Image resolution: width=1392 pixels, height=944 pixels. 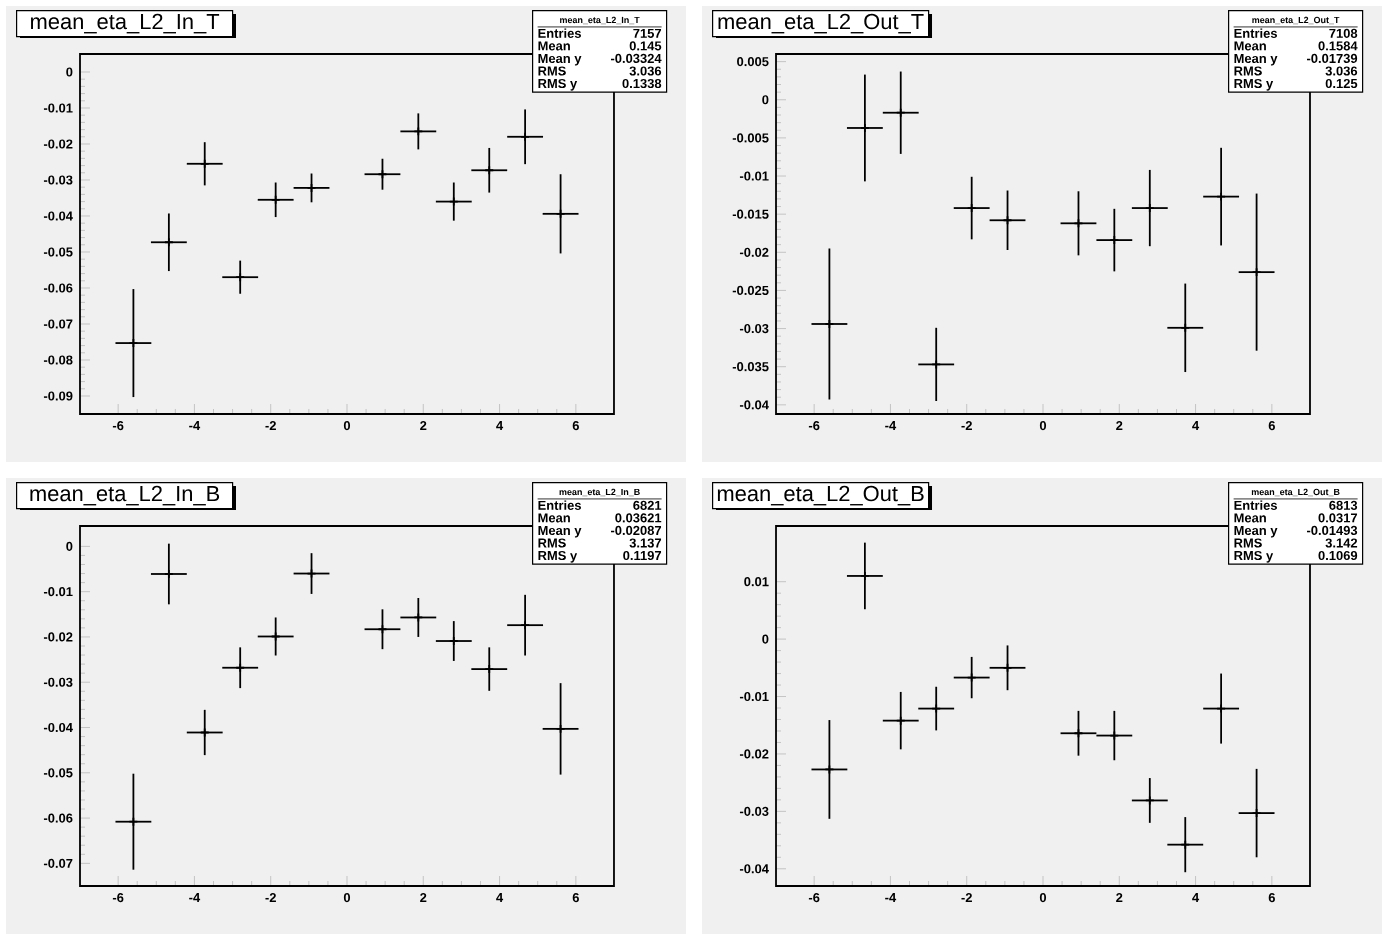 I want to click on chart-title: mean_eta_L2_In_T, so click(x=125, y=23).